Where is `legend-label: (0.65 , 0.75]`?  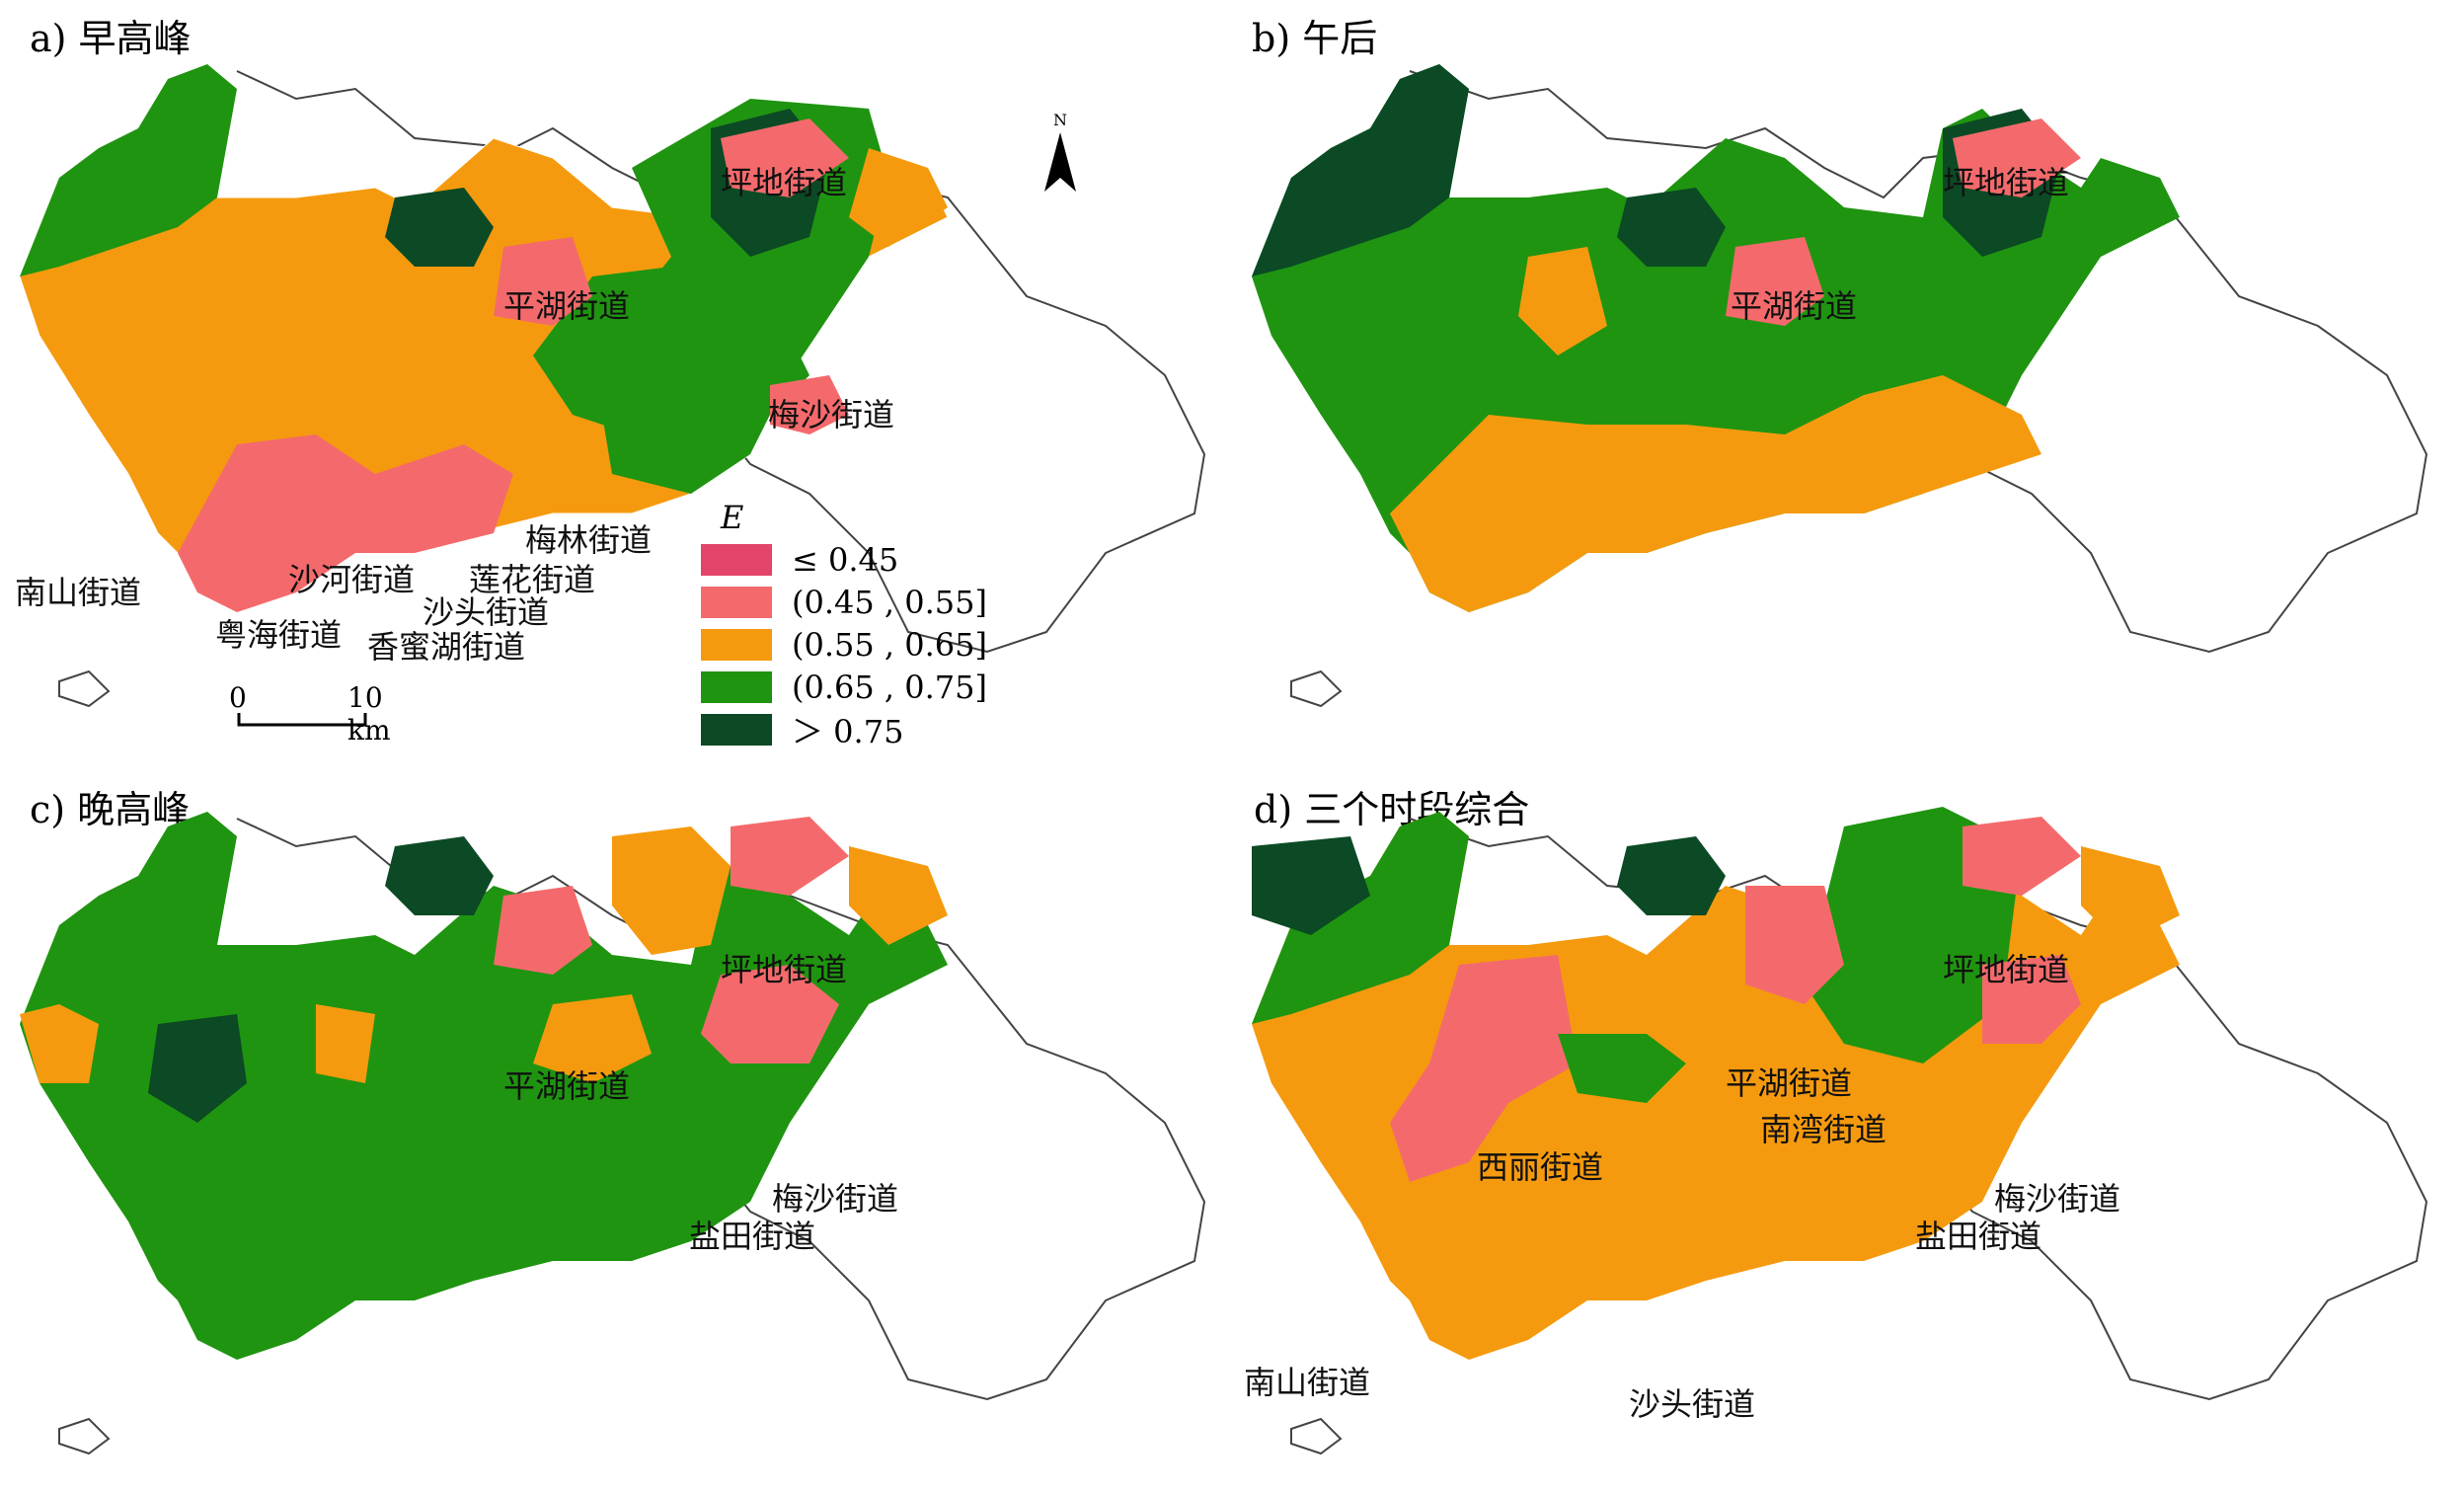
legend-label: (0.65 , 0.75] is located at coordinates (889, 687).